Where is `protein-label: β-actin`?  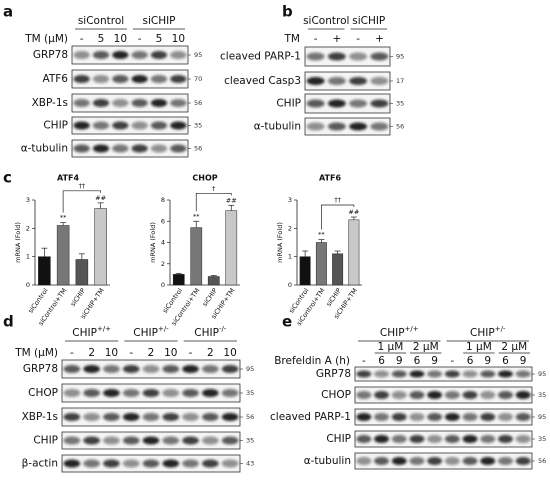
protein-label: β-actin is located at coordinates (40, 464).